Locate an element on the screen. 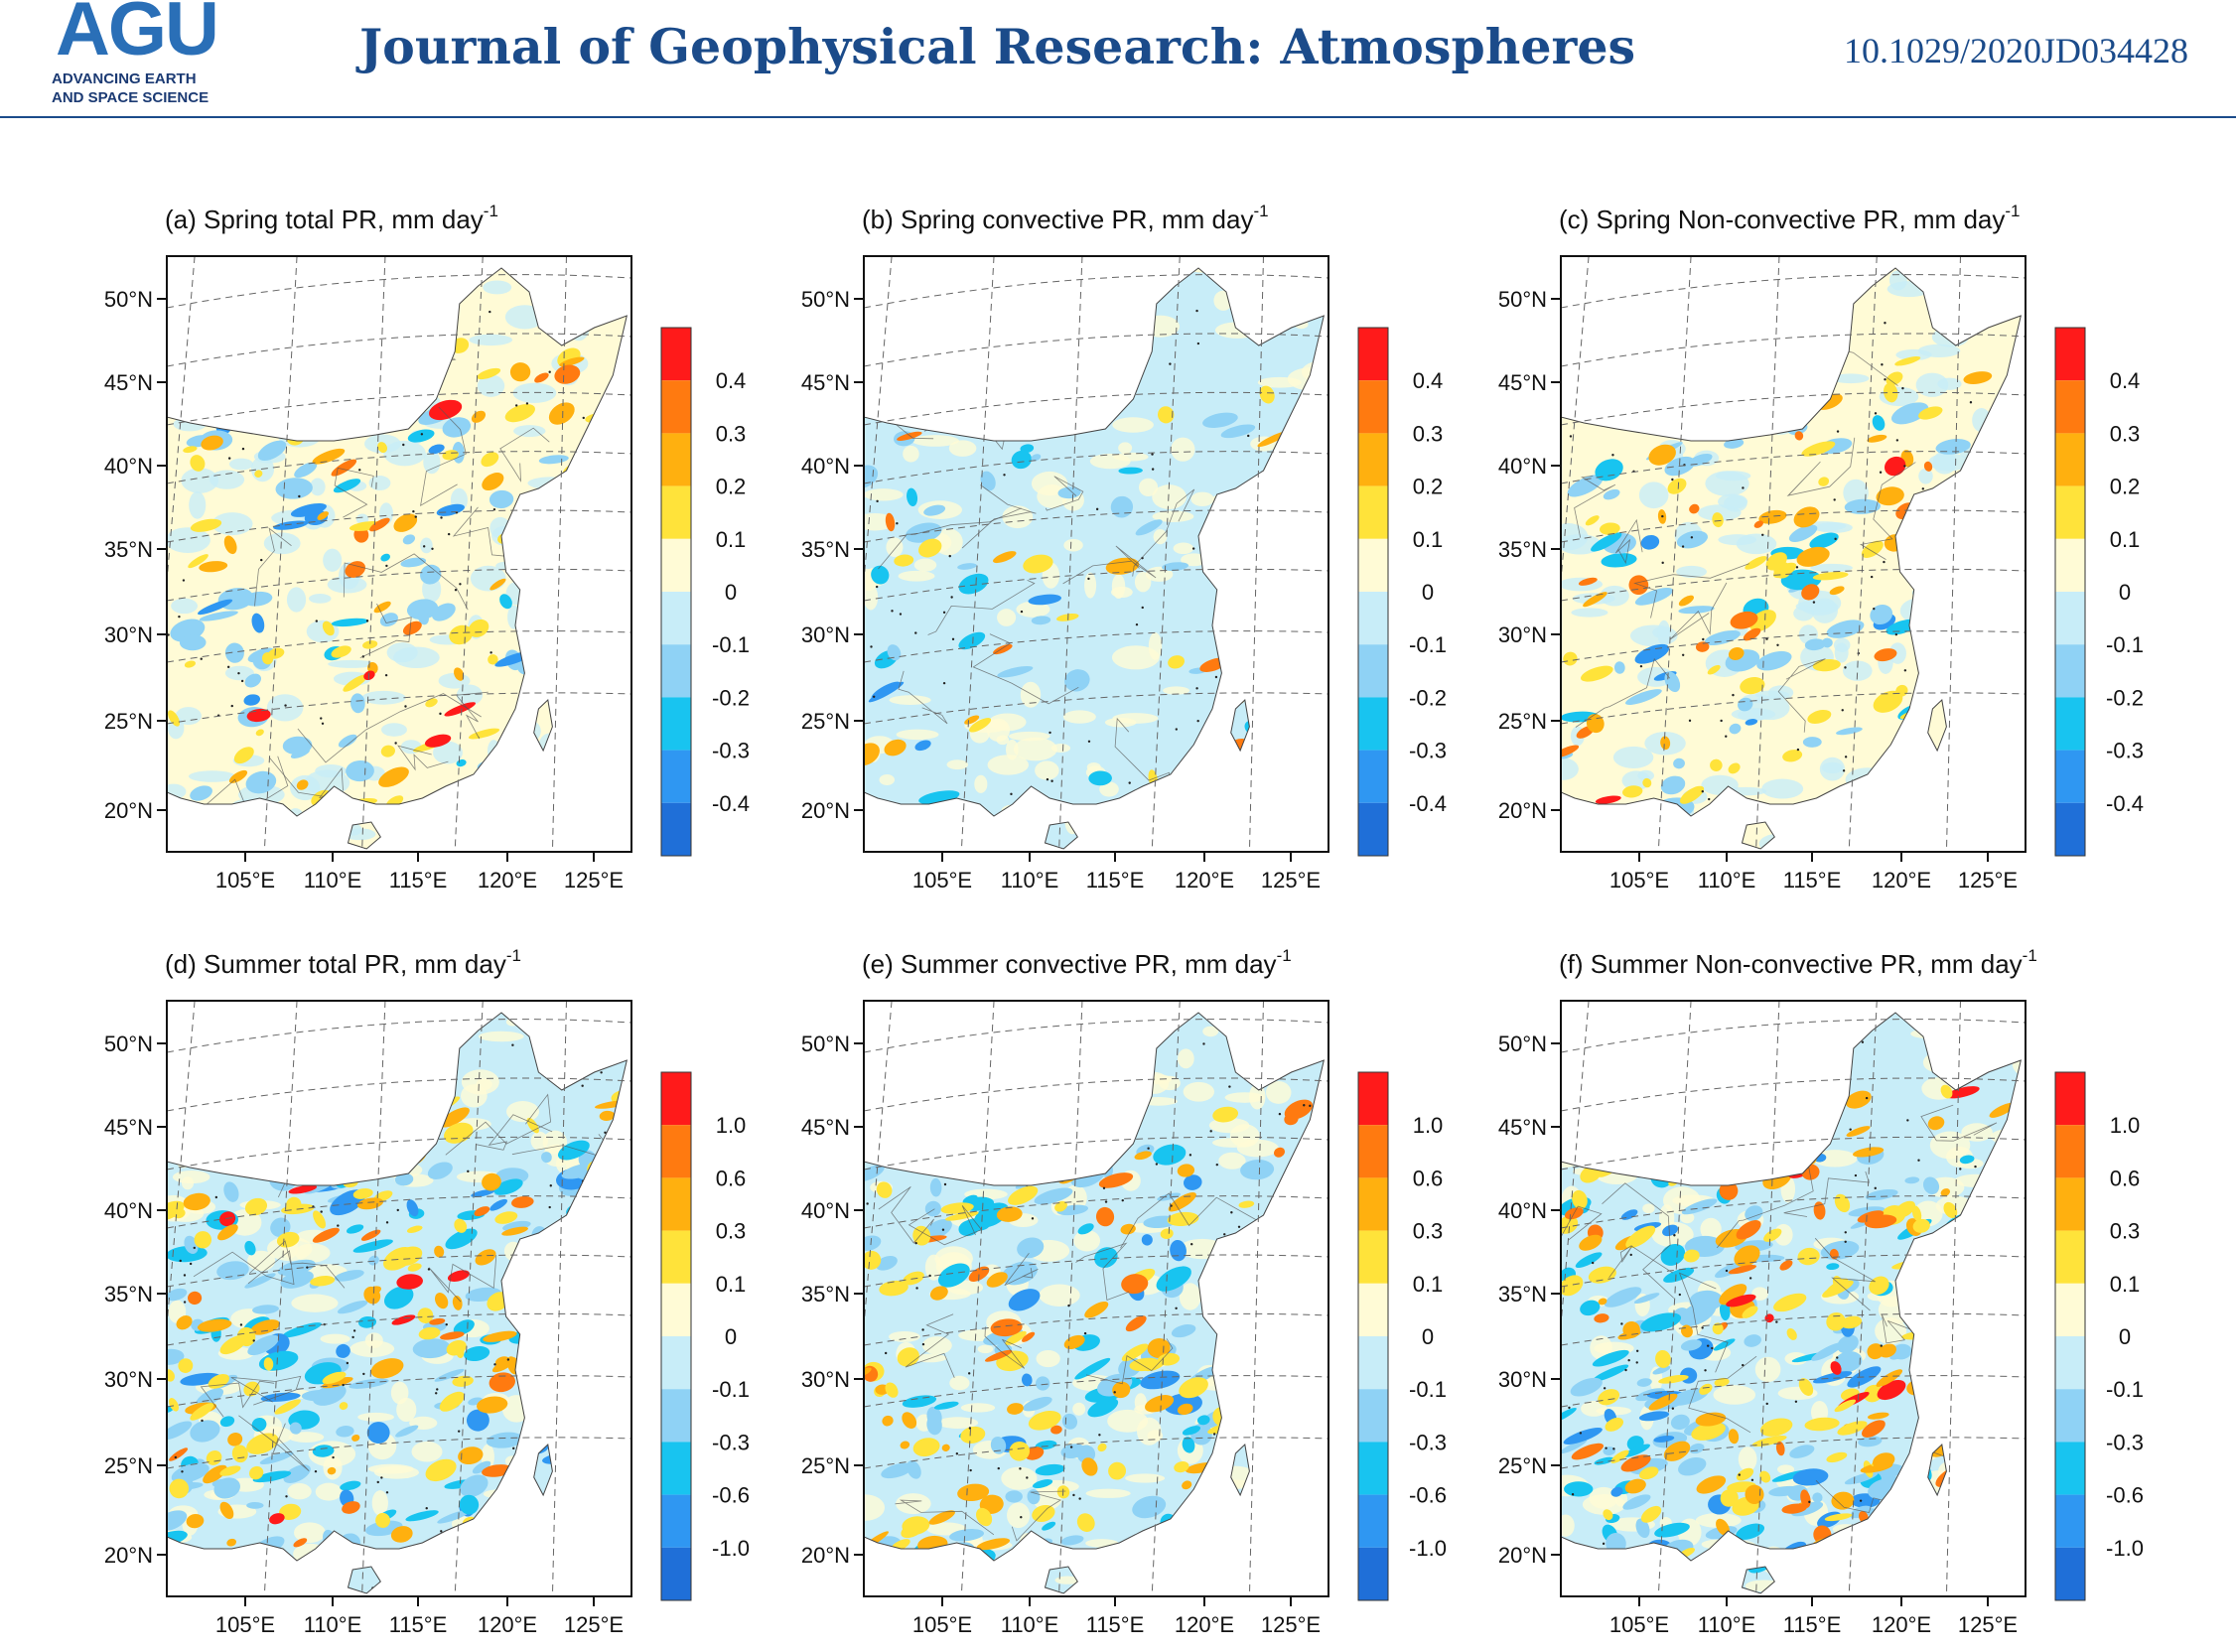 The image size is (2236, 1652). map-area is located at coordinates (1793, 554).